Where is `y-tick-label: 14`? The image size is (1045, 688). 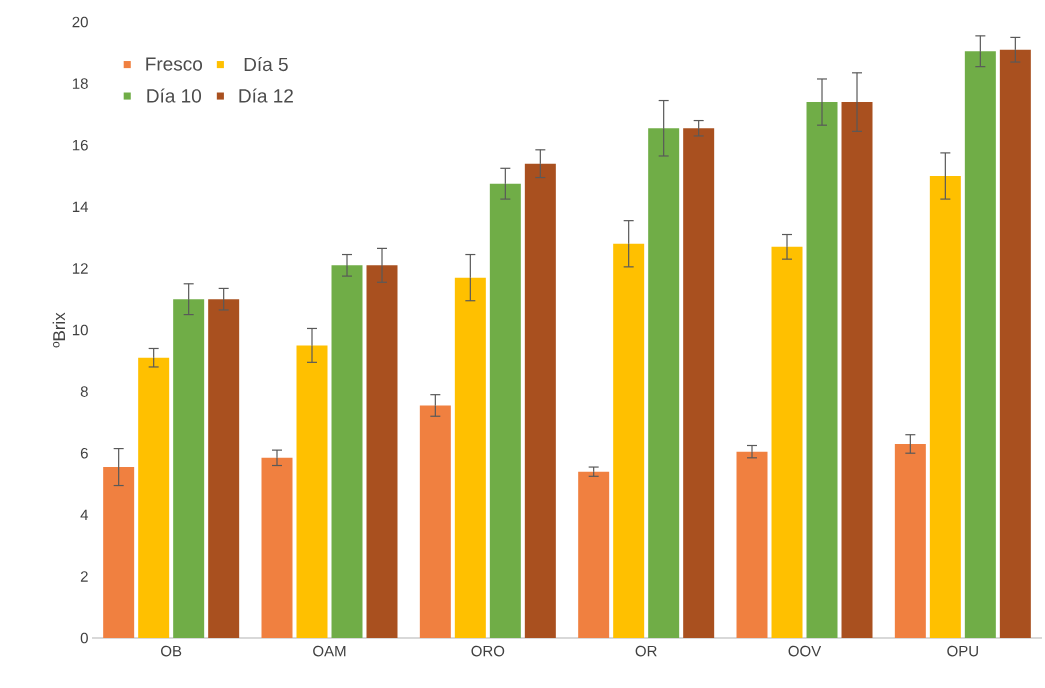 y-tick-label: 14 is located at coordinates (80, 206).